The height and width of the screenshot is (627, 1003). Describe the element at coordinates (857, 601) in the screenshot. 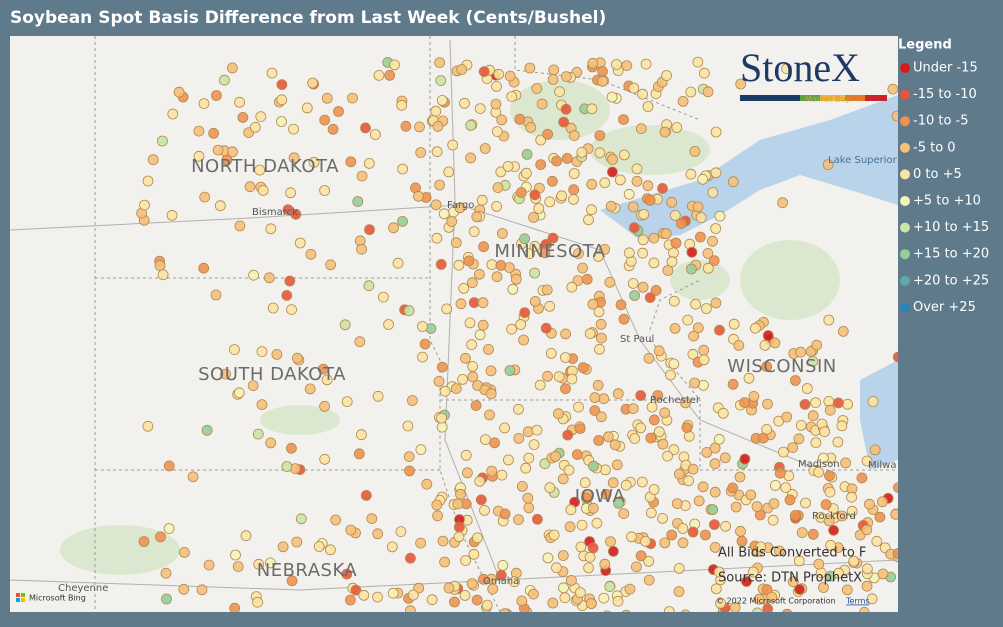

I see `terms-link: Terms` at that location.